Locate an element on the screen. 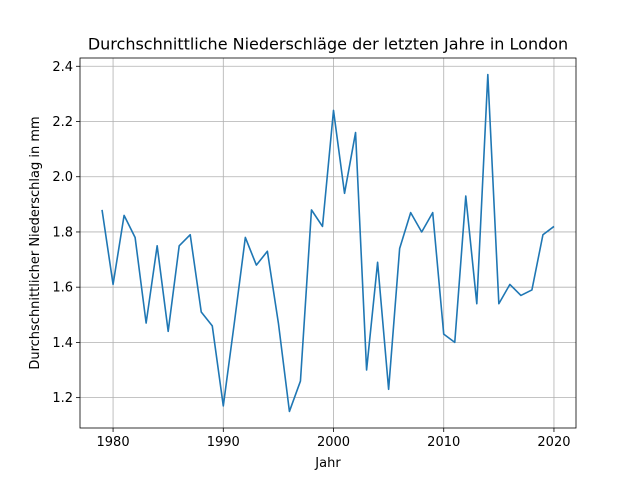 This screenshot has width=640, height=480. y-tick-label: 1.6 is located at coordinates (62, 288).